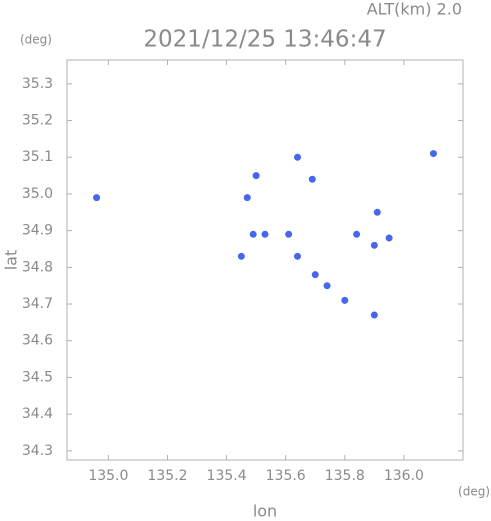 The width and height of the screenshot is (491, 521). I want to click on chart-title: 2021/12/25 13:46:47, so click(264, 40).